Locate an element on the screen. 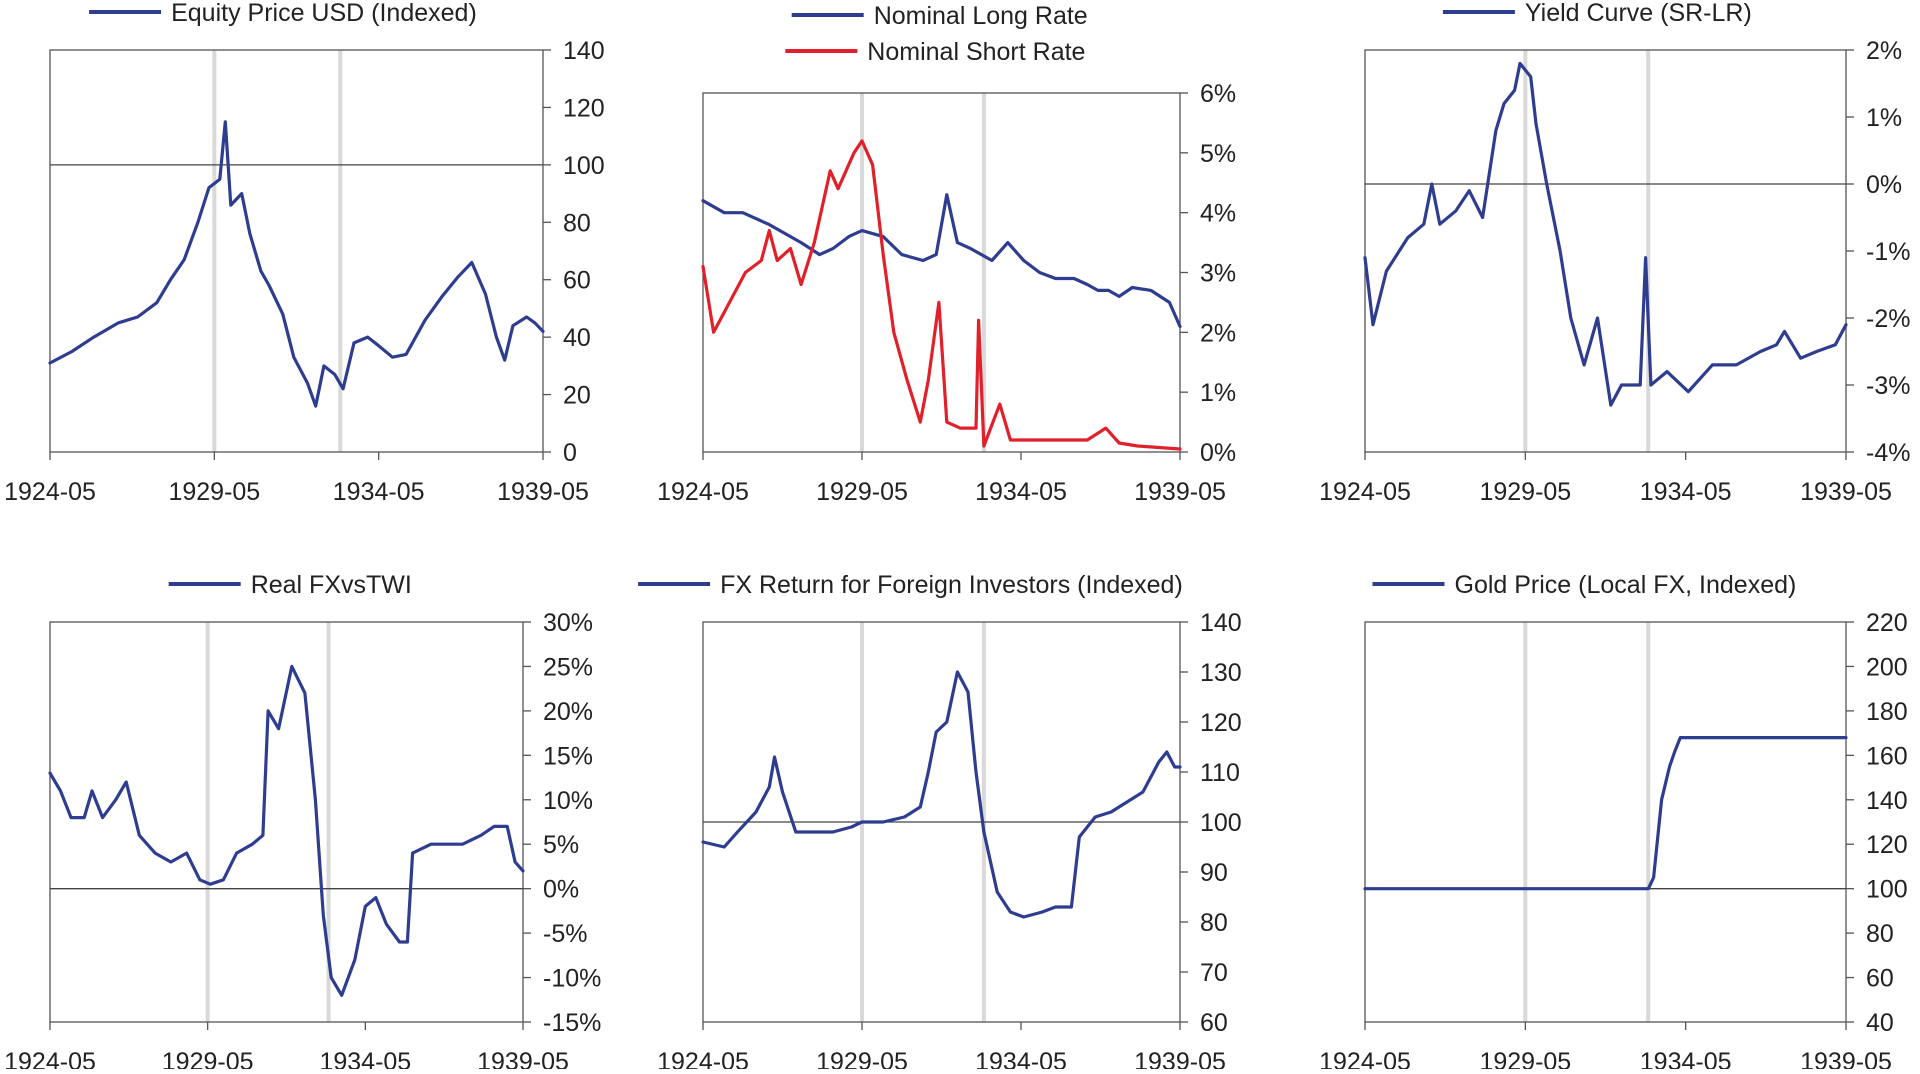 This screenshot has height=1074, width=1920. y-tick-label: -15% is located at coordinates (572, 1023).